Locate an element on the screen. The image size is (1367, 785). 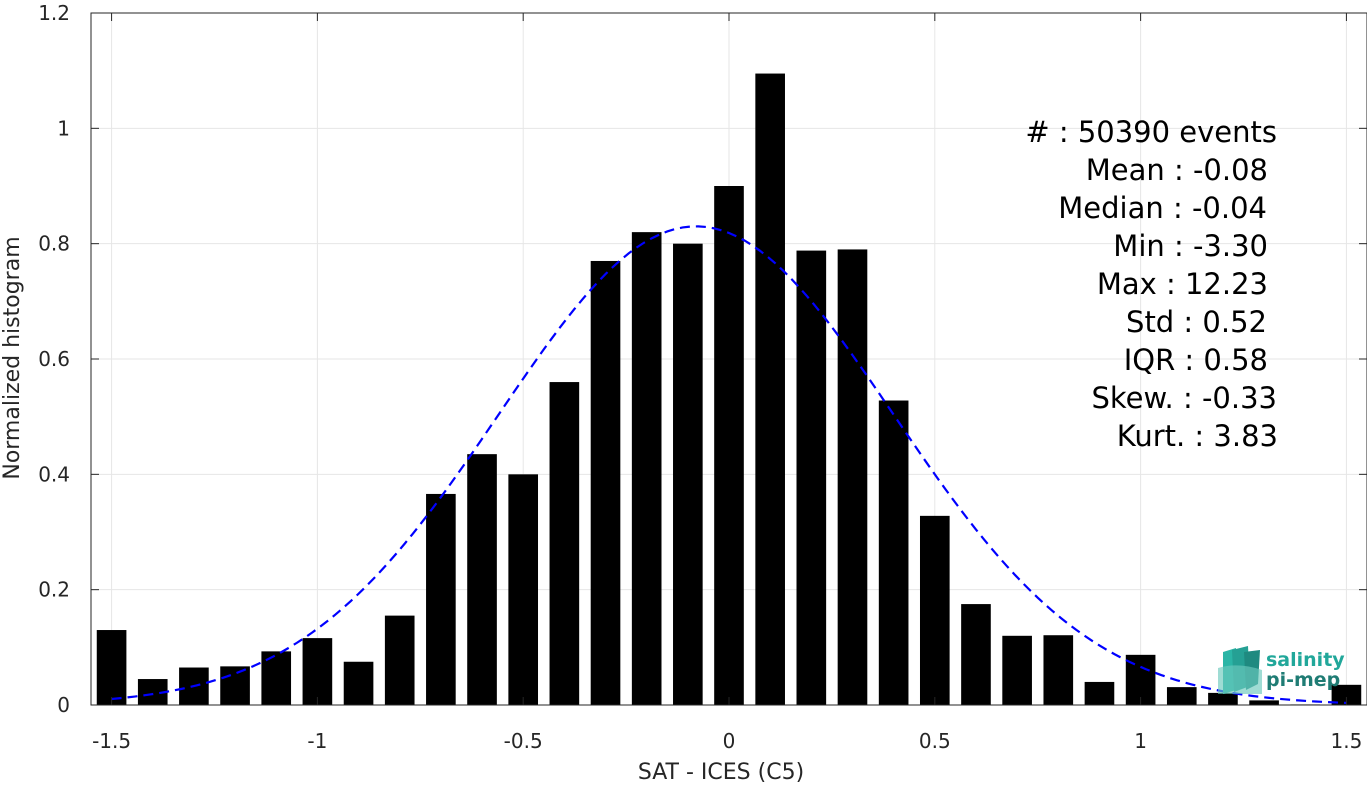
salinity-pi-mep-logo: salinity pi-mep is located at coordinates (1281, 670).